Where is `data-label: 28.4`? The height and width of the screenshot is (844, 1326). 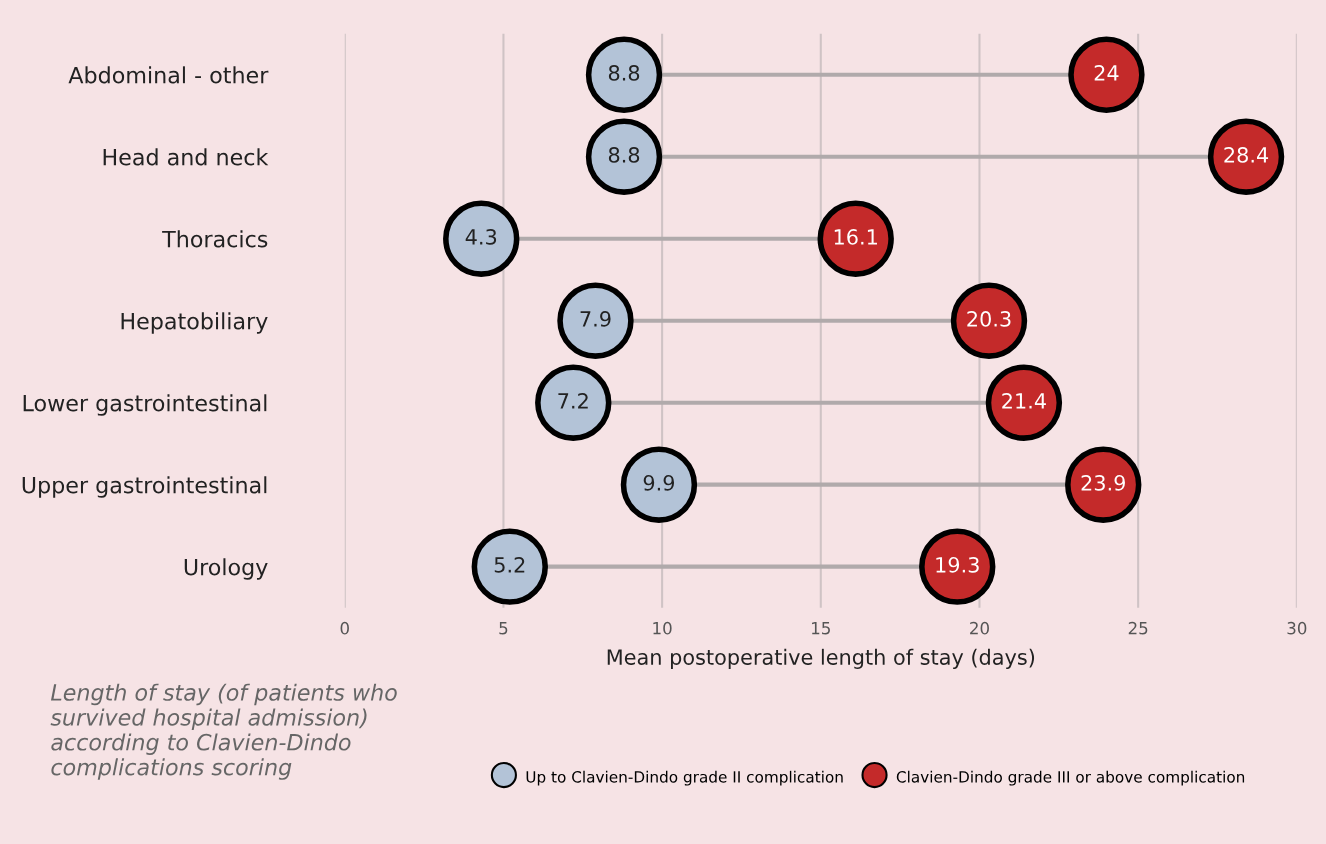
data-label: 28.4 is located at coordinates (1246, 155).